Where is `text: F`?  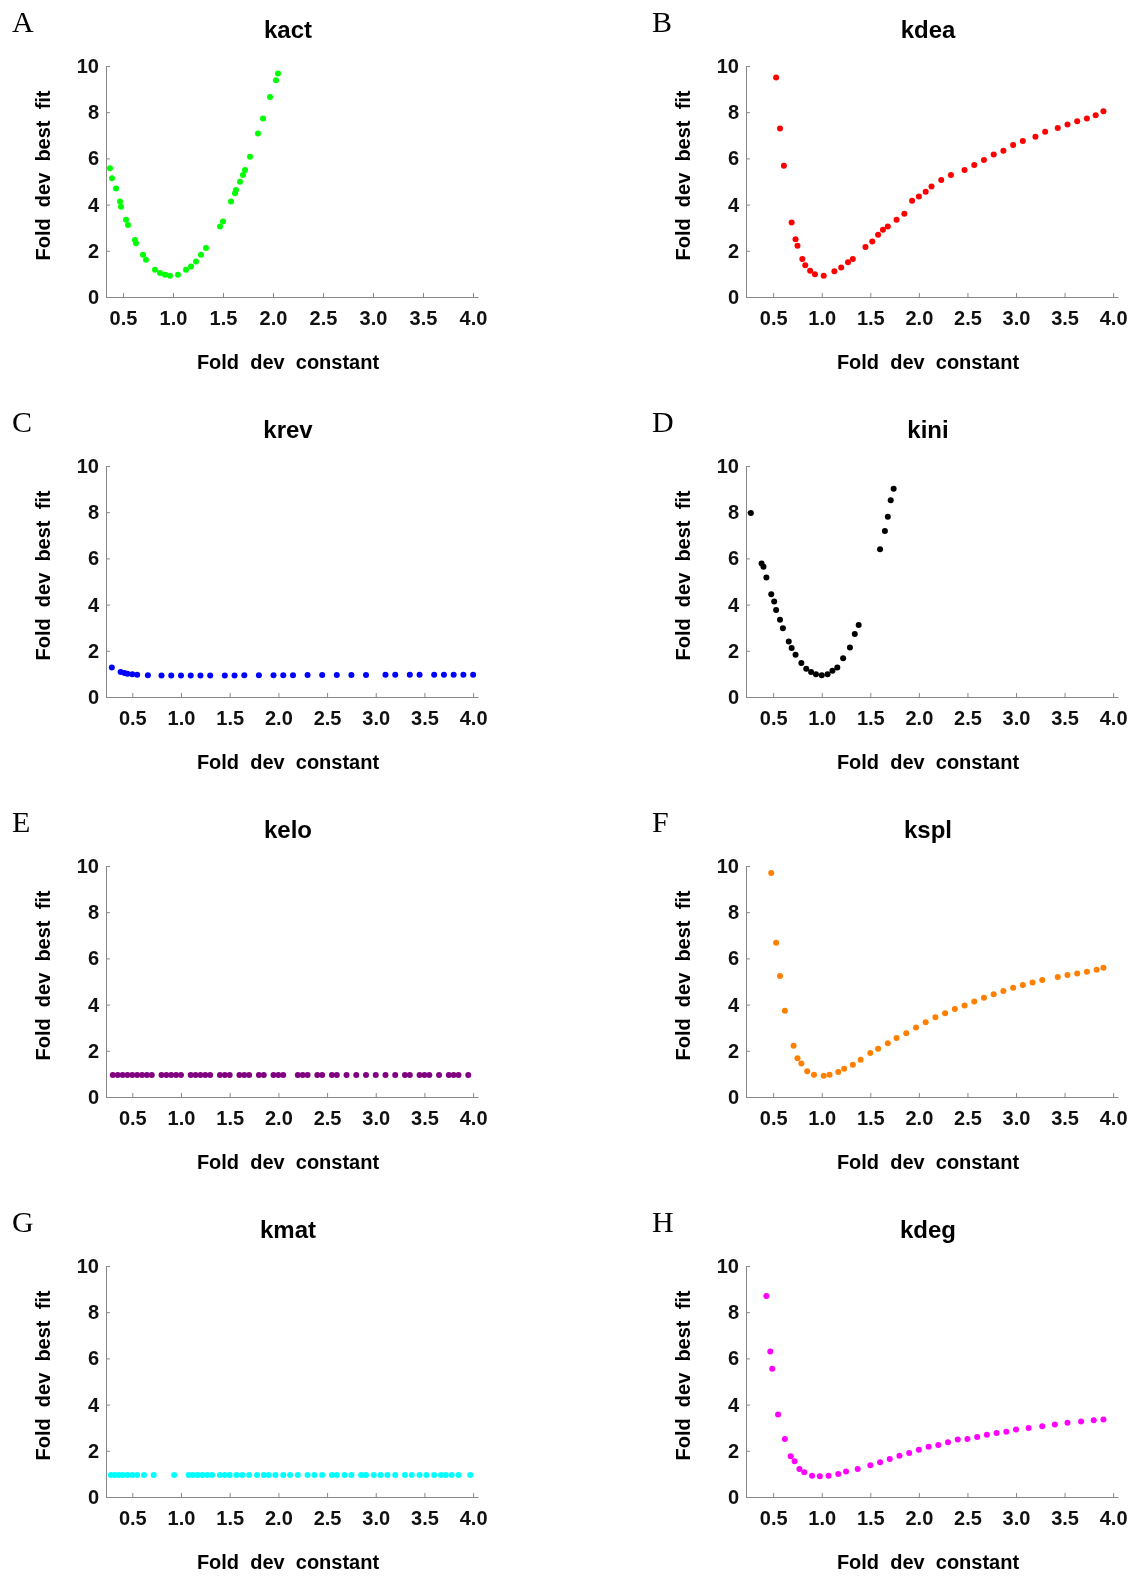 text: F is located at coordinates (660, 821).